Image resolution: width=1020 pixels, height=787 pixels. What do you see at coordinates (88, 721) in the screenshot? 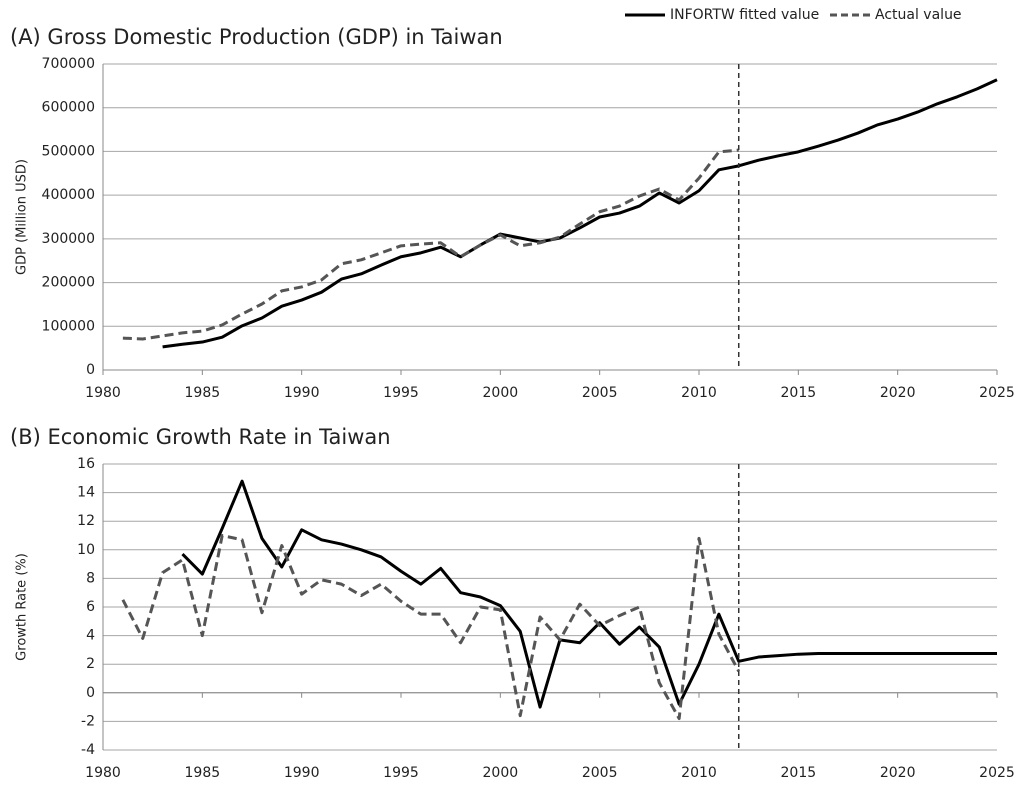
I see `y-tick-label: -2` at bounding box center [88, 721].